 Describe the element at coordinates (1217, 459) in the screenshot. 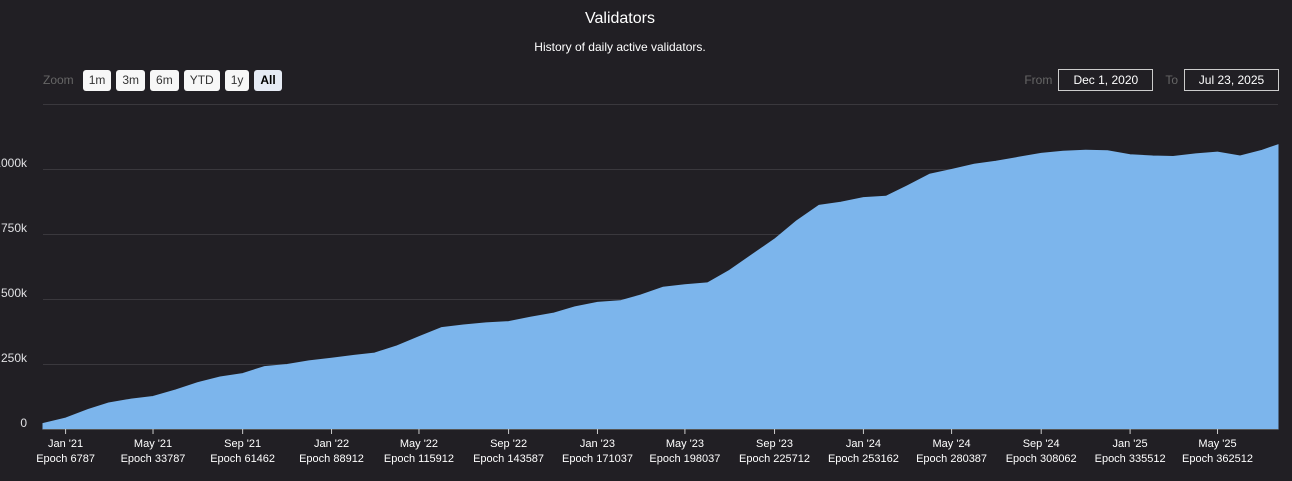

I see `x-tick-epoch-label: Epoch 362512` at that location.